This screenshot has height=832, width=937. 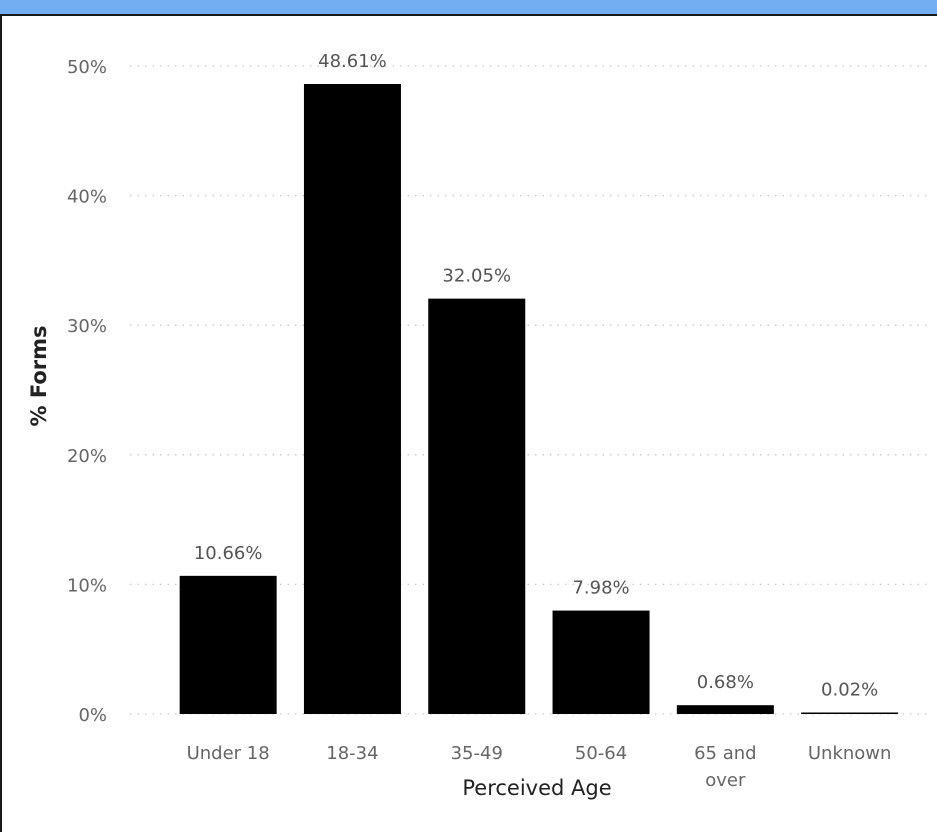 I want to click on data-label: 10.66%, so click(x=228, y=553).